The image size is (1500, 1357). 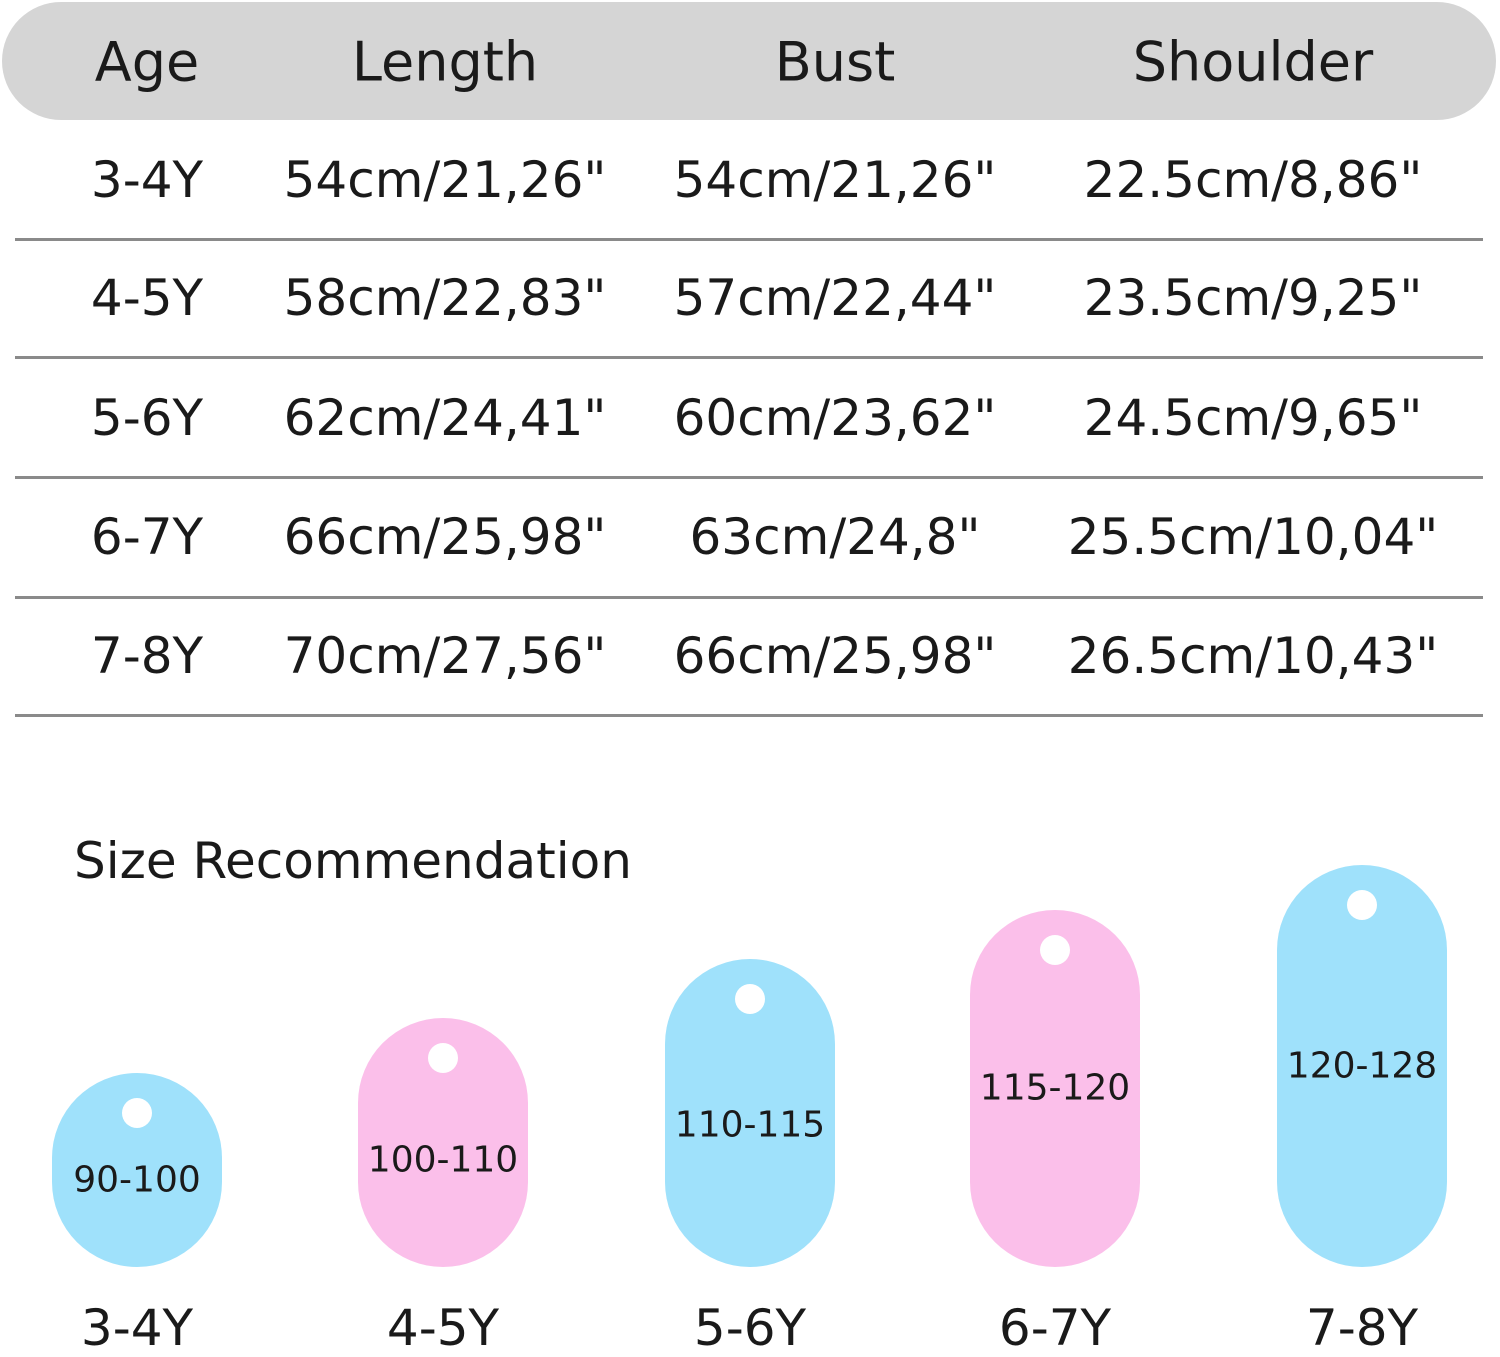 What do you see at coordinates (353, 861) in the screenshot?
I see `section-title: Size Recommendation` at bounding box center [353, 861].